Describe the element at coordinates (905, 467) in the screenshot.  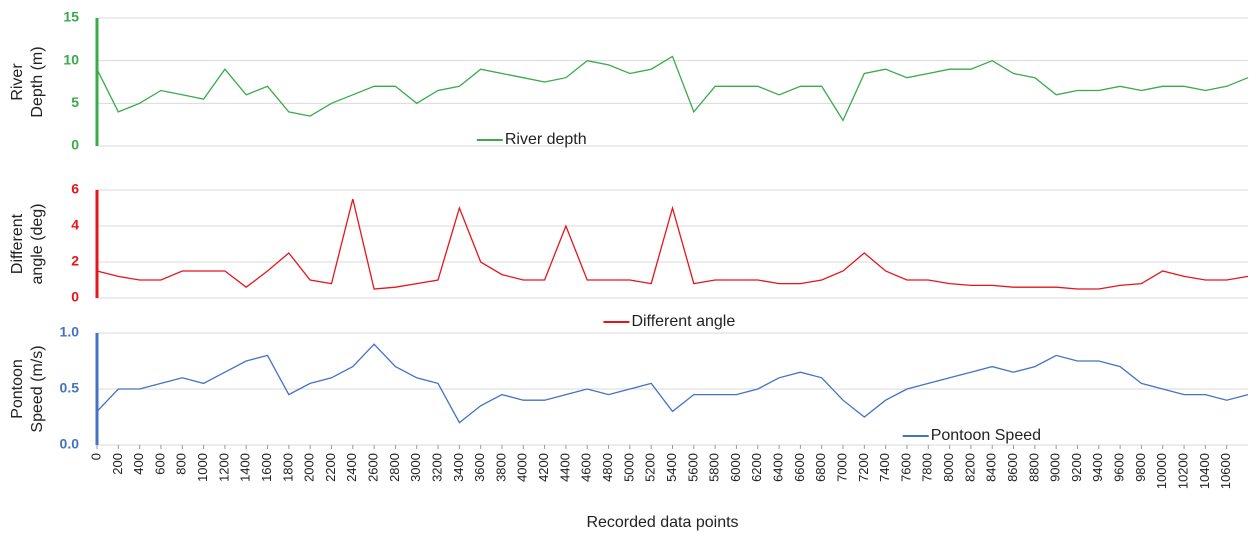
I see `x-tick-label: 7600` at that location.